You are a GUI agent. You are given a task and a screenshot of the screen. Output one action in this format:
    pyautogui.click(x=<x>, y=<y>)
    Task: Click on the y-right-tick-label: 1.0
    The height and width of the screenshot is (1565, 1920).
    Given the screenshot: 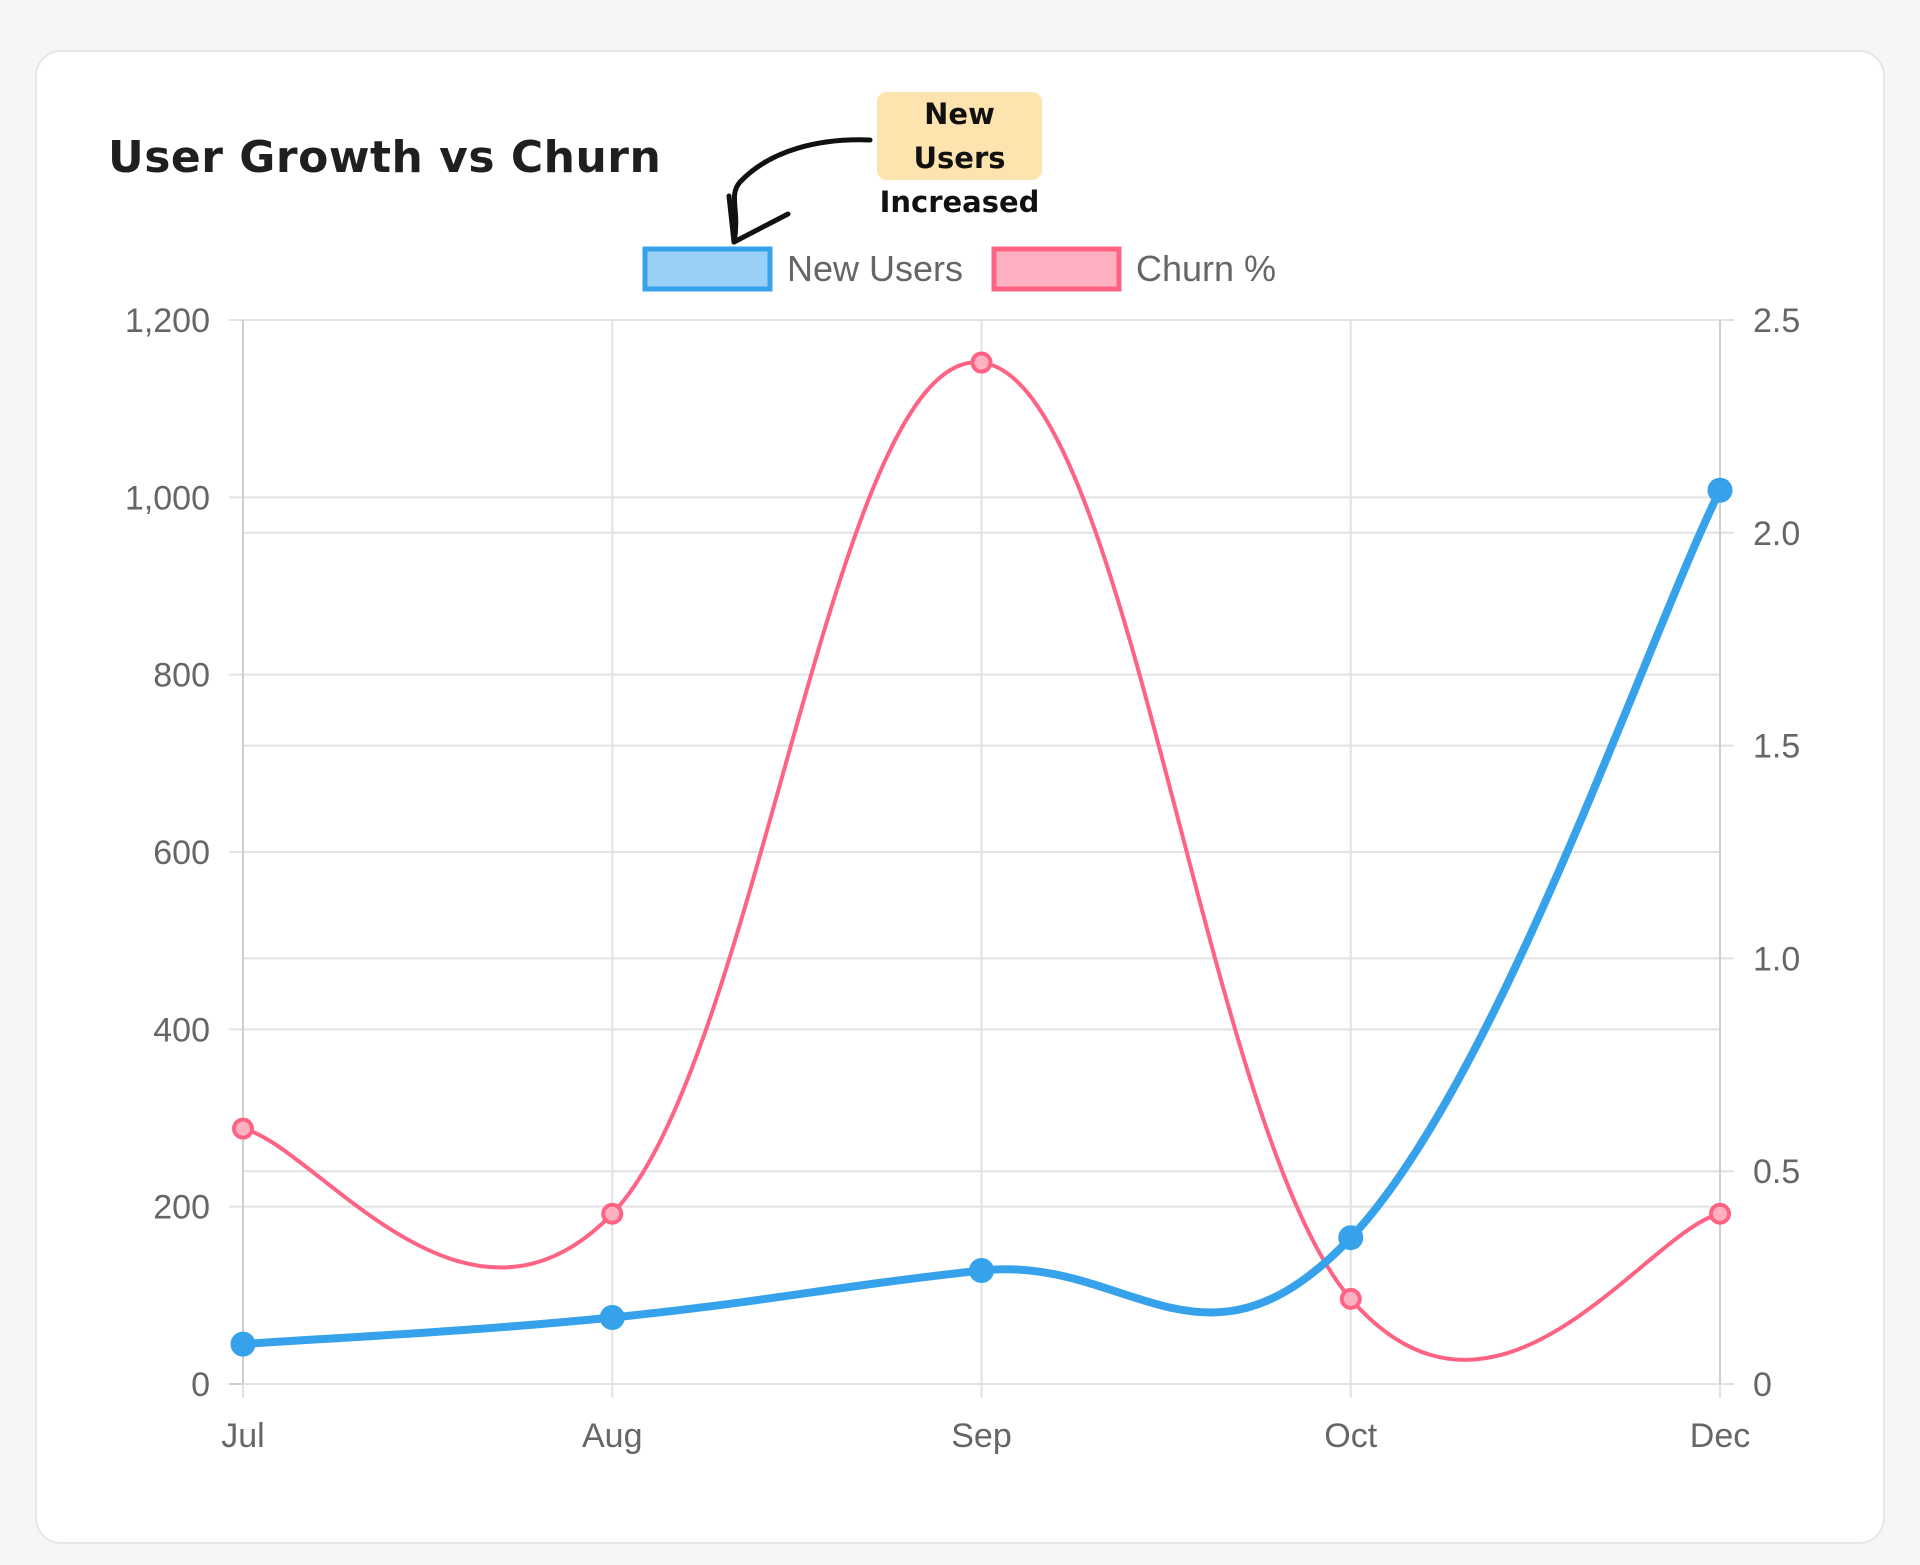 What is the action you would take?
    pyautogui.click(x=1776, y=959)
    